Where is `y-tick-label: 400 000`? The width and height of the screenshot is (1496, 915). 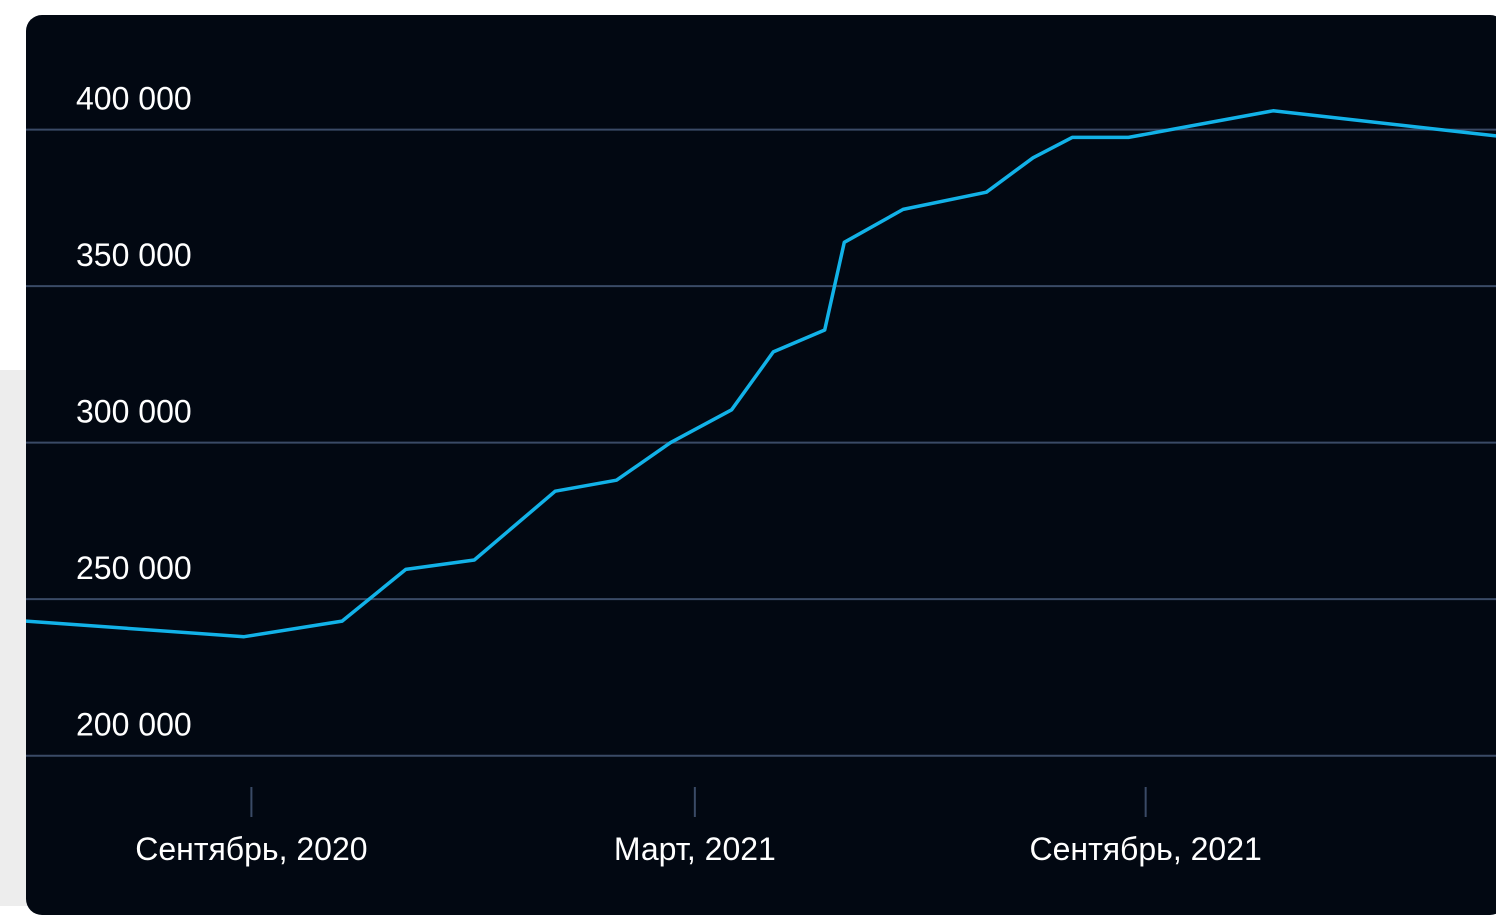
y-tick-label: 400 000 is located at coordinates (134, 99).